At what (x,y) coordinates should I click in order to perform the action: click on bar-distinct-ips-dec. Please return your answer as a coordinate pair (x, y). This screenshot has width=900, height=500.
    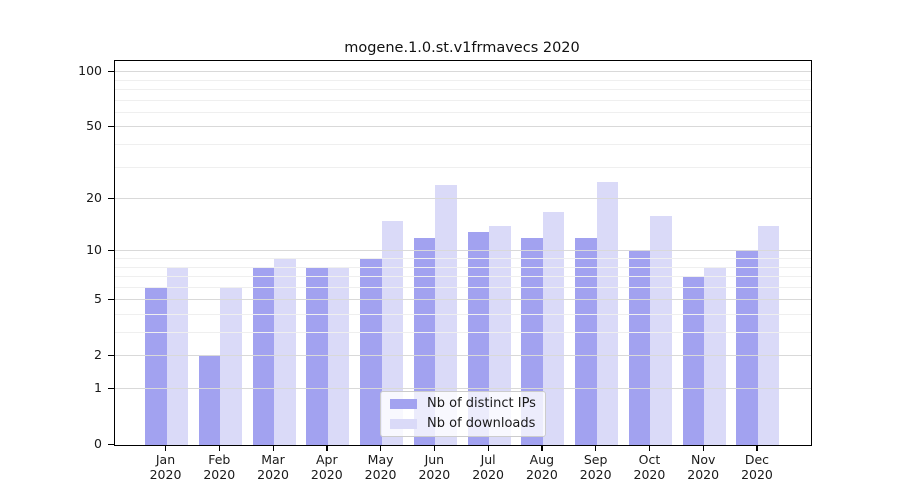
    Looking at the image, I should click on (747, 348).